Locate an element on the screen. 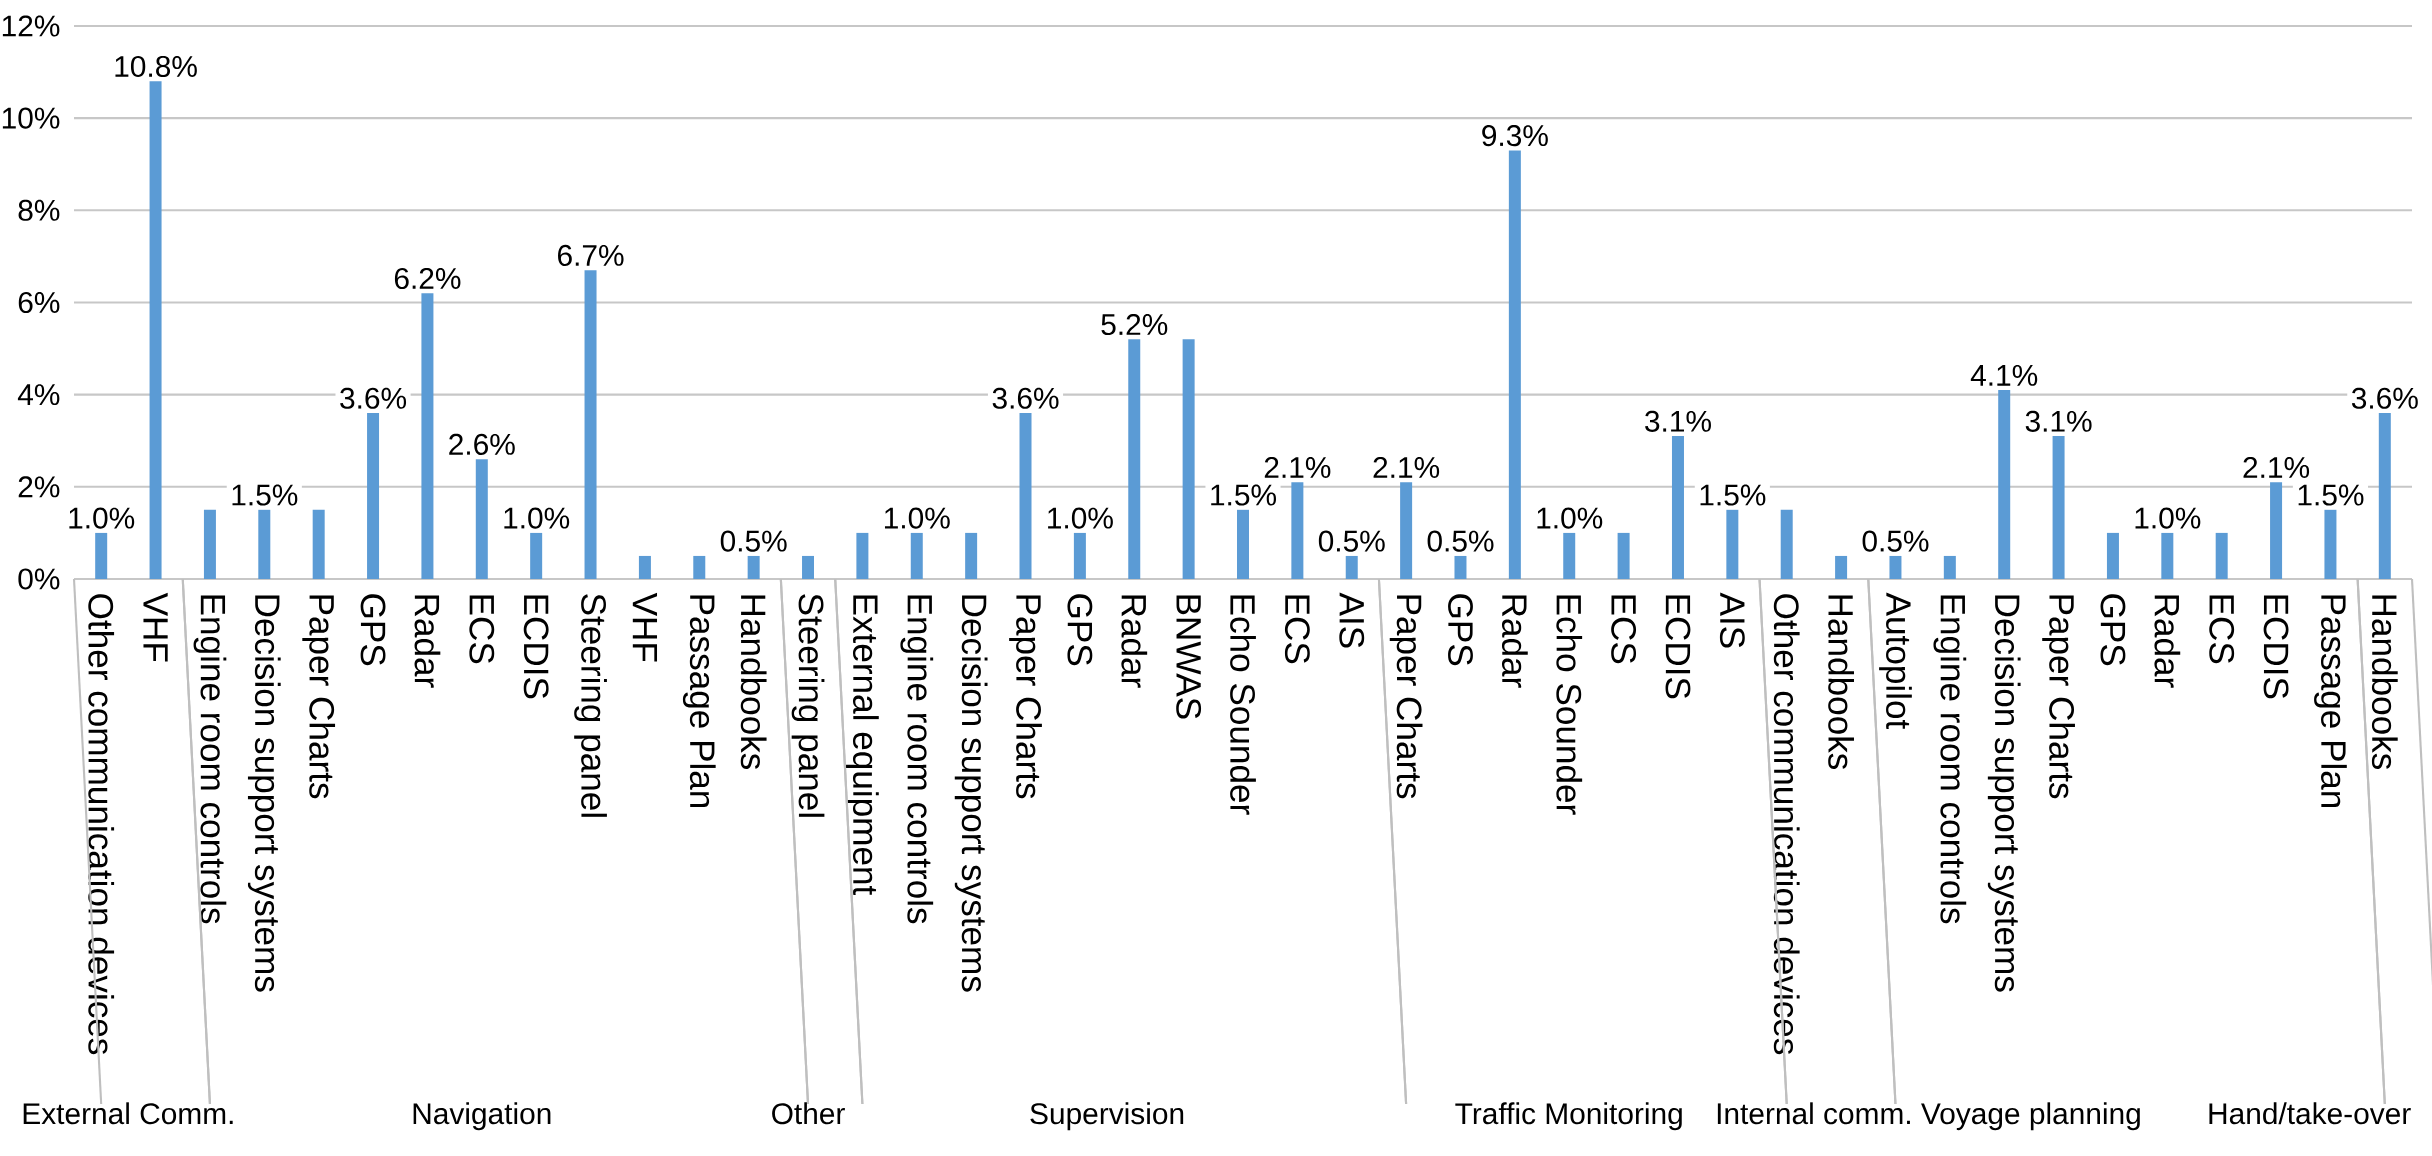  y-tick-label: 0% is located at coordinates (39, 579).